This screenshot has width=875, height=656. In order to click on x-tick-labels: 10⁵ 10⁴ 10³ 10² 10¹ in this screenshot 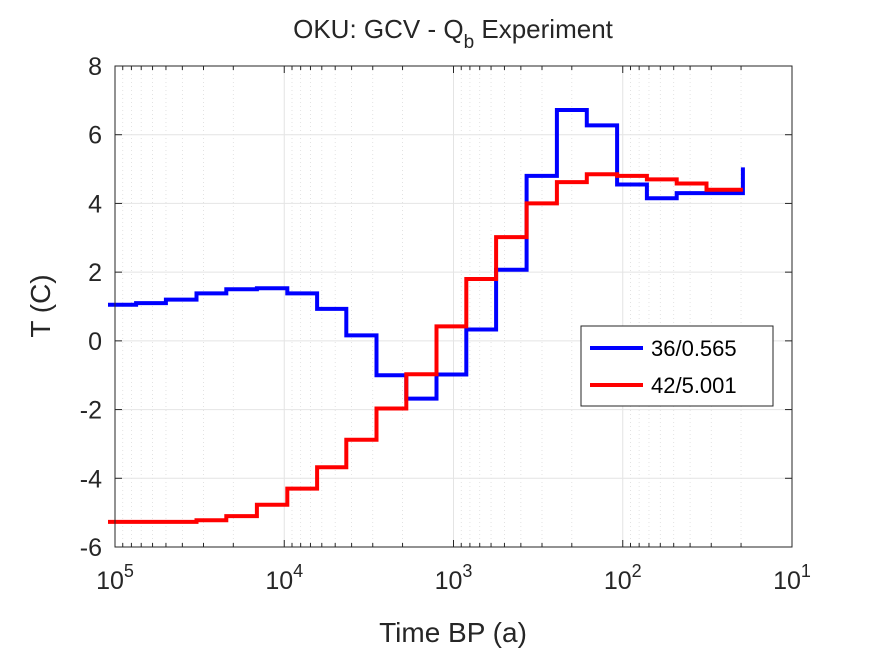, I will do `click(453, 578)`.